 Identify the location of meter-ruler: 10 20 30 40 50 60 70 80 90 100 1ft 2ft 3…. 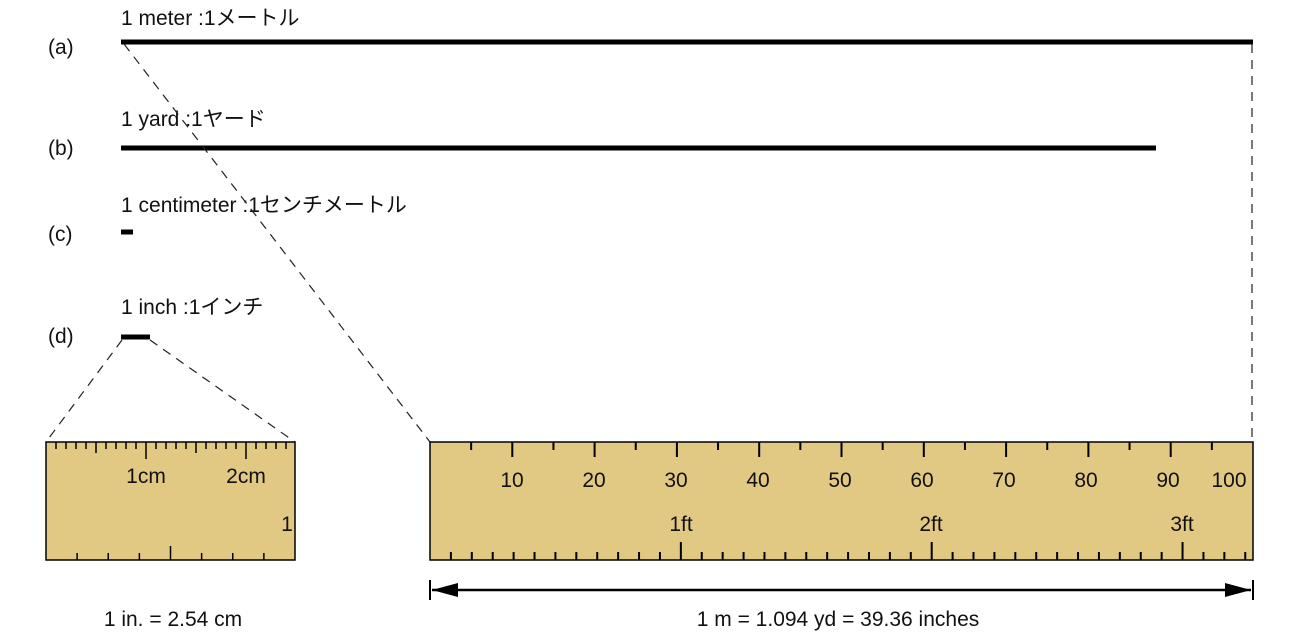
(841, 501).